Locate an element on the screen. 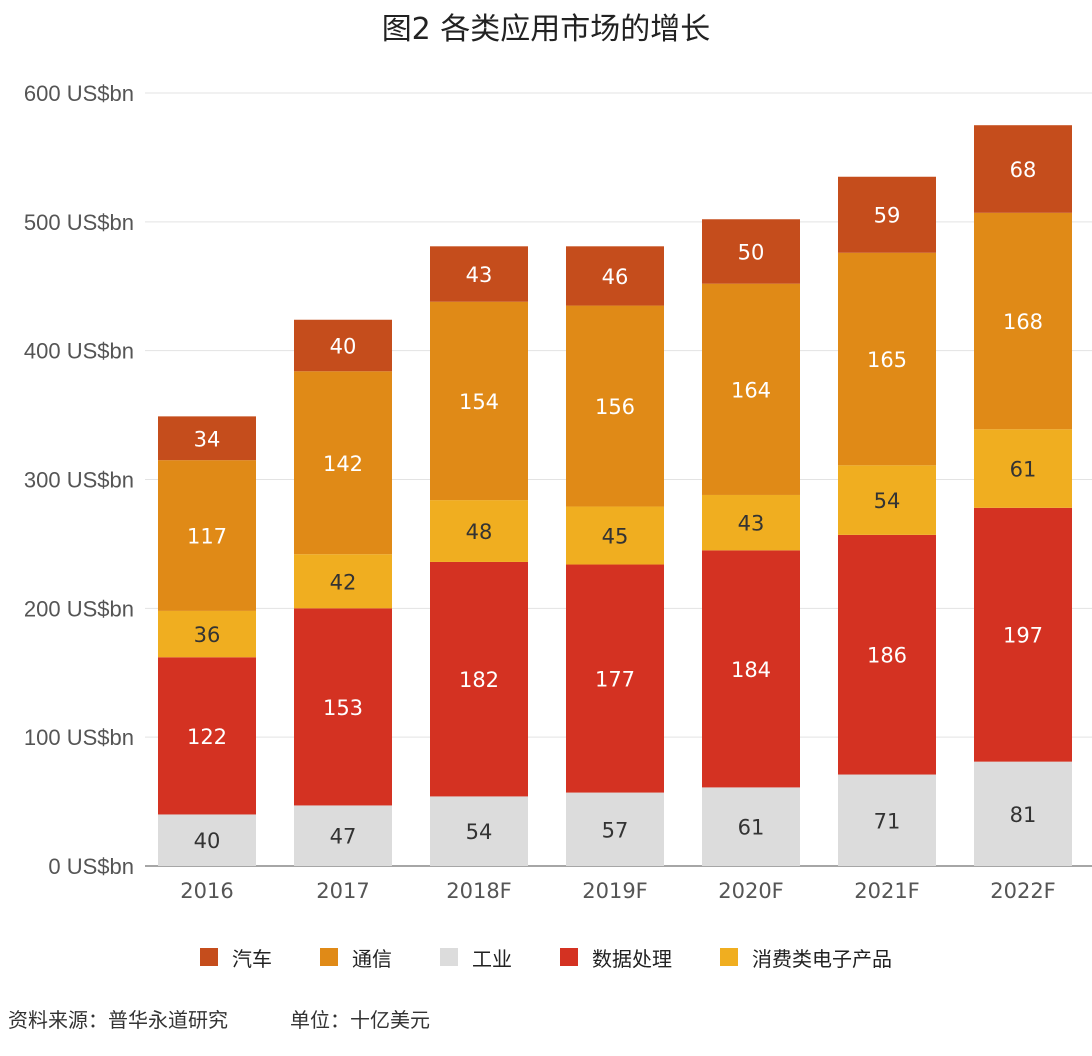  y-tick-label: 100 US$bn is located at coordinates (79, 737).